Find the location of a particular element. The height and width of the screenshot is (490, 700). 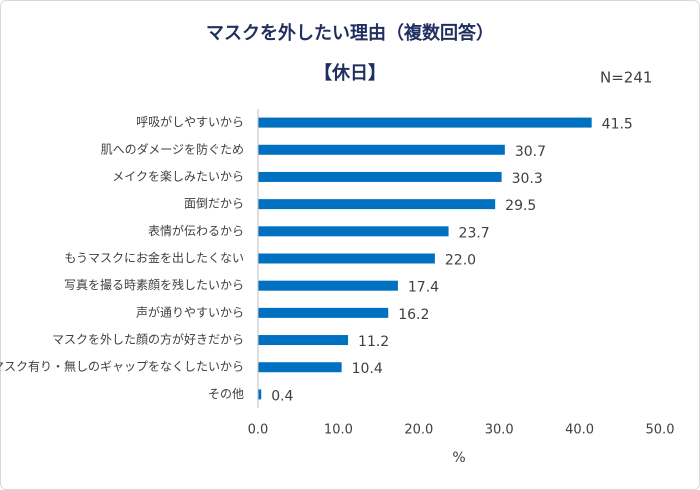

value-label: 10.4 is located at coordinates (367, 369).